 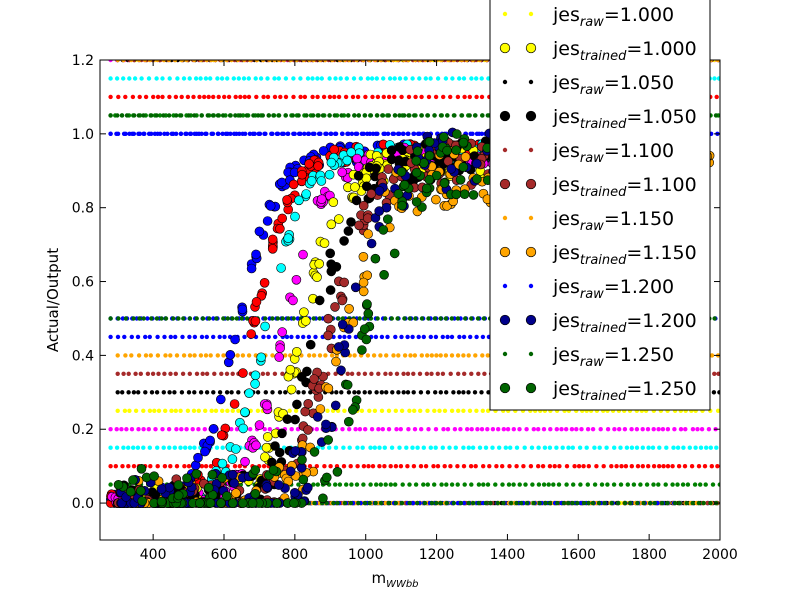 What do you see at coordinates (624, 323) in the screenshot?
I see `legend-label: jestrained=1.200` at bounding box center [624, 323].